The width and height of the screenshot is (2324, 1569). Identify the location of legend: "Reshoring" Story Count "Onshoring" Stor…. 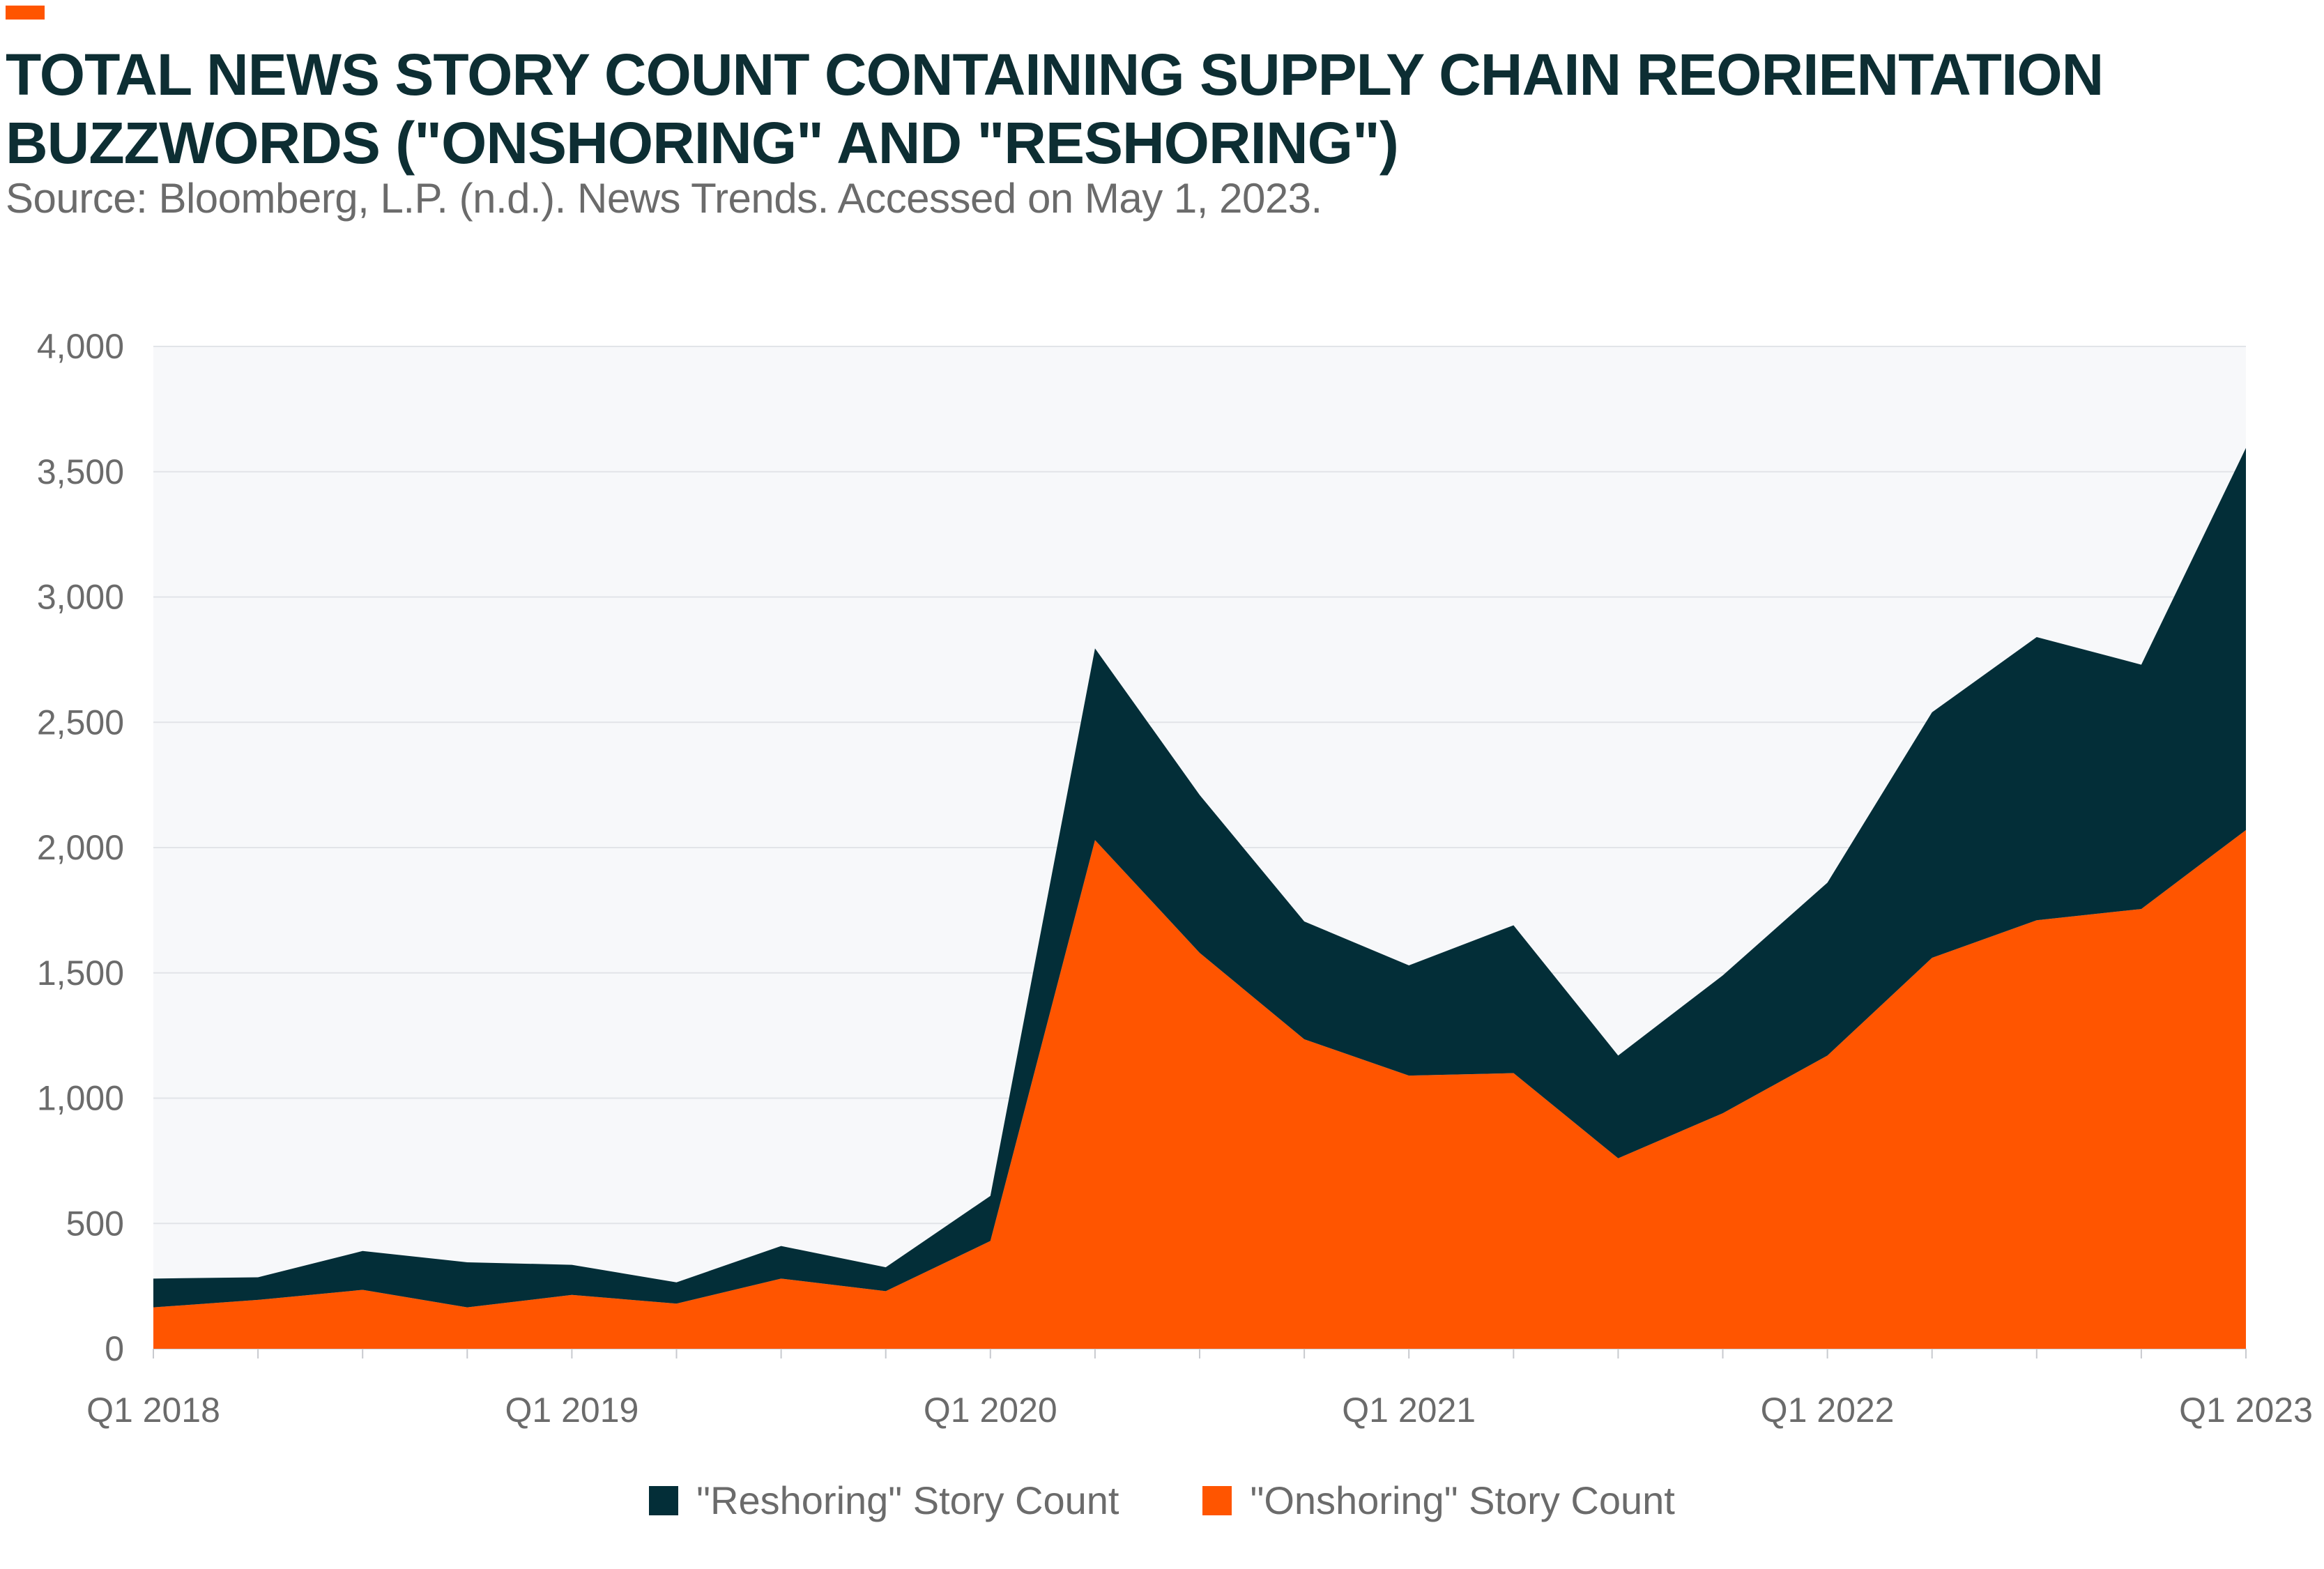
(1162, 1500).